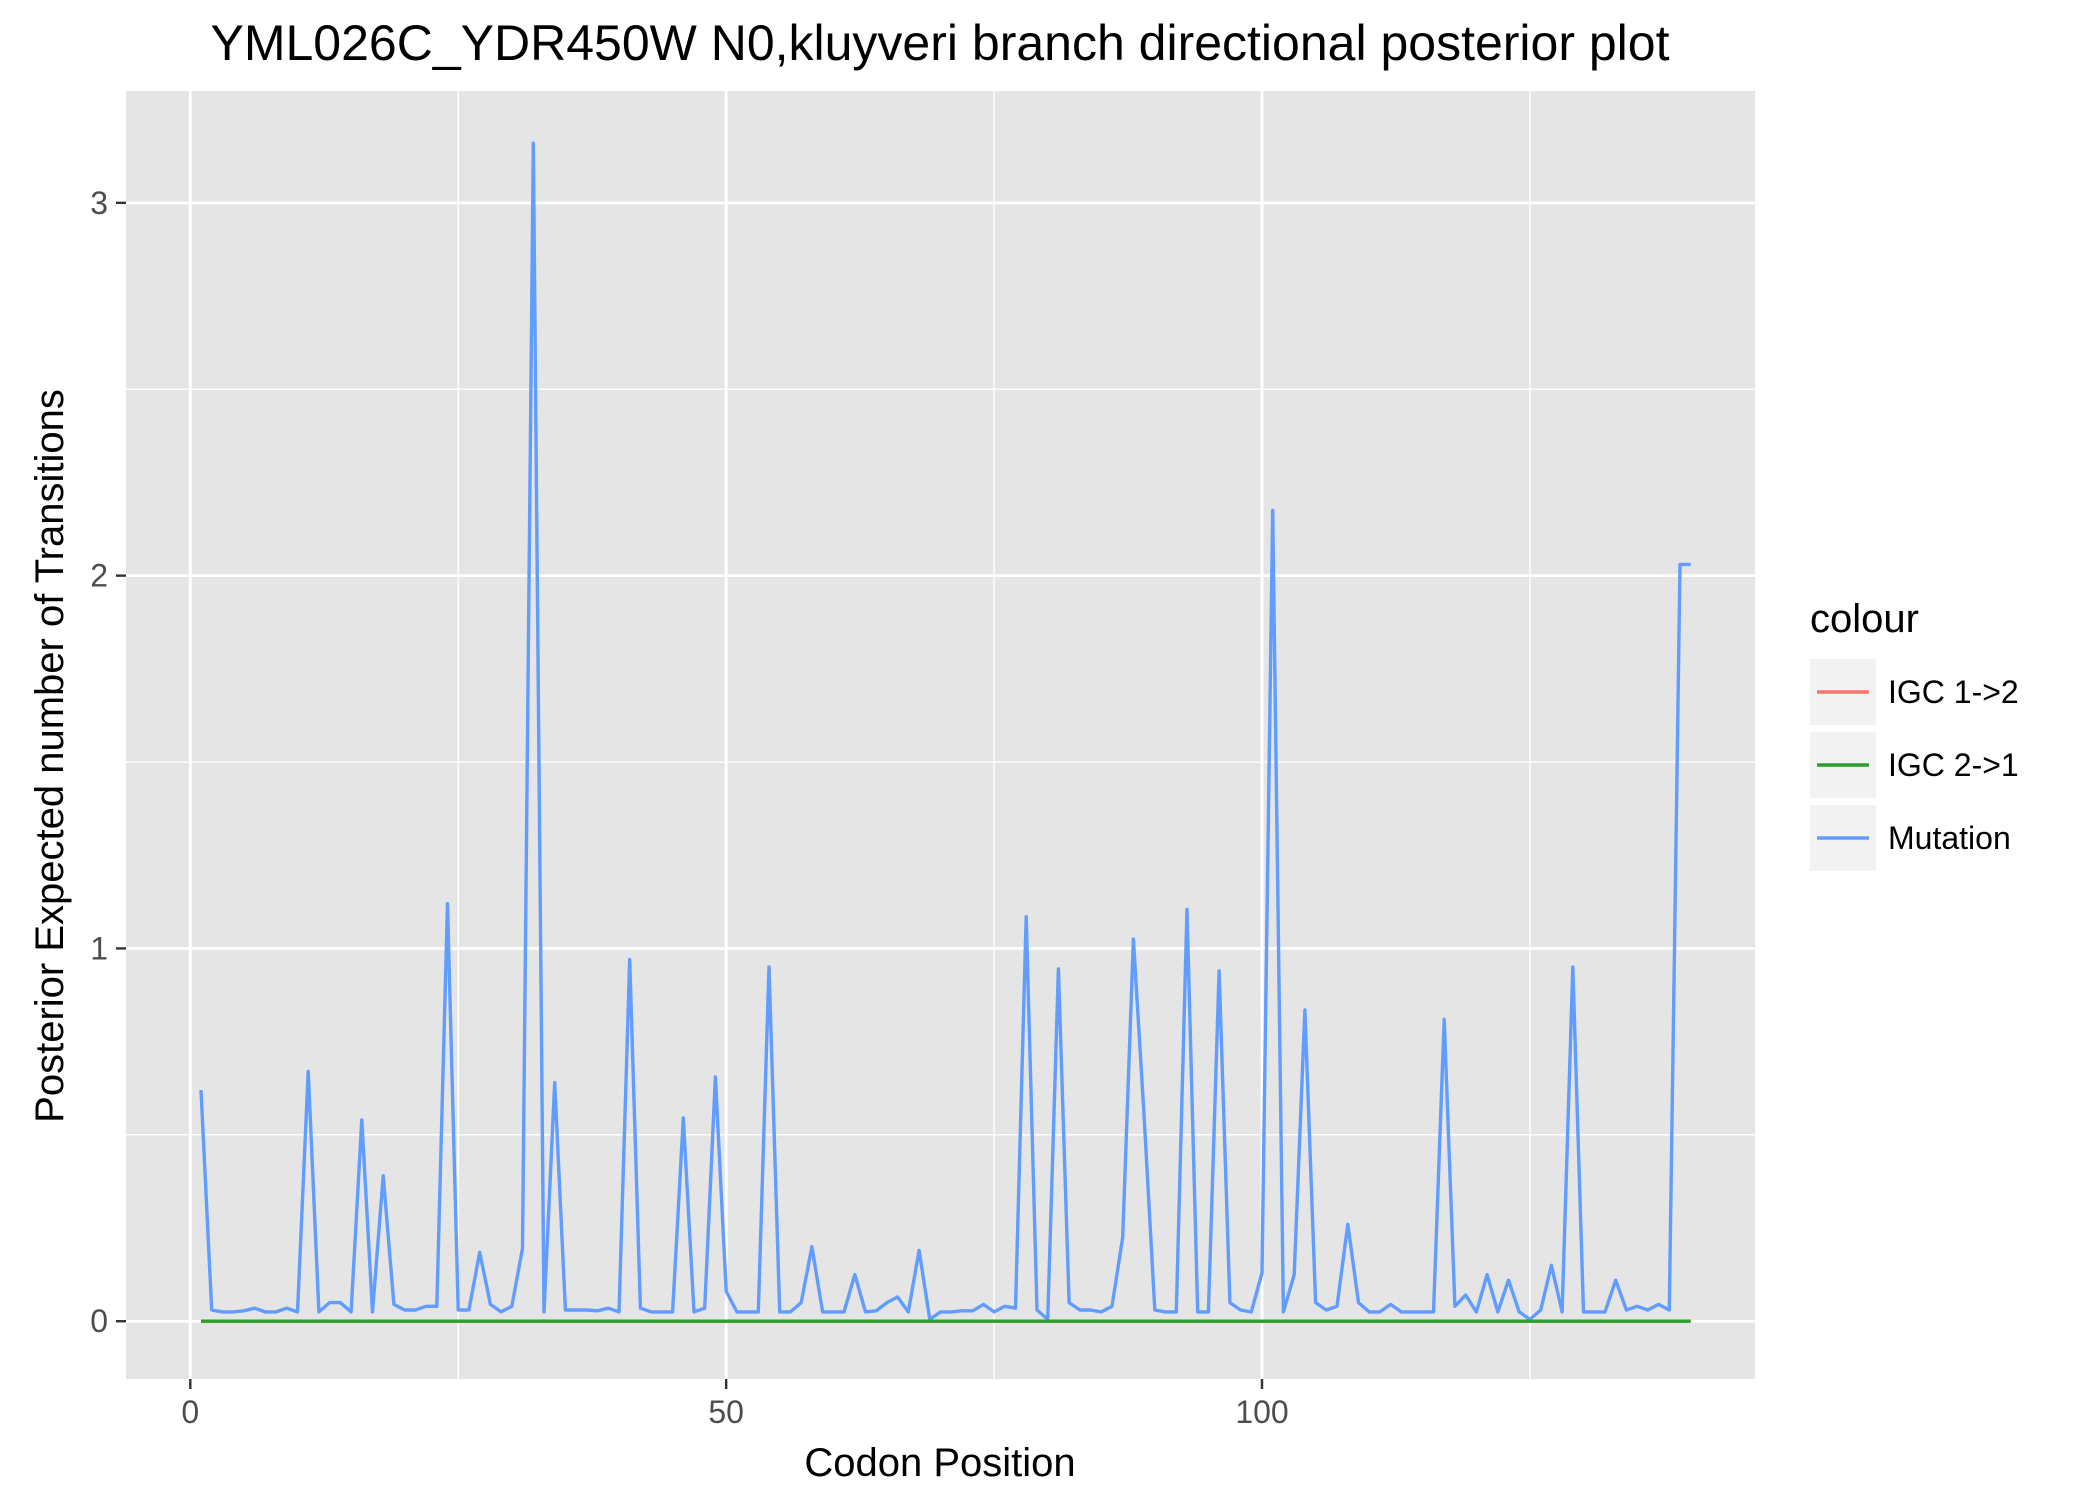 The image size is (2099, 1499). I want to click on y-tick-label: 2, so click(99, 576).